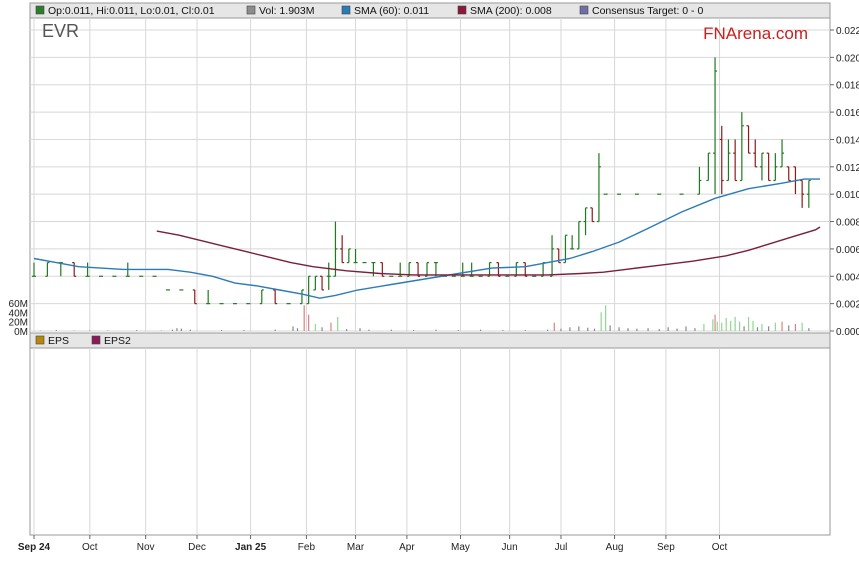 Image resolution: width=859 pixels, height=566 pixels. I want to click on x-tick-label: Dec, so click(197, 547).